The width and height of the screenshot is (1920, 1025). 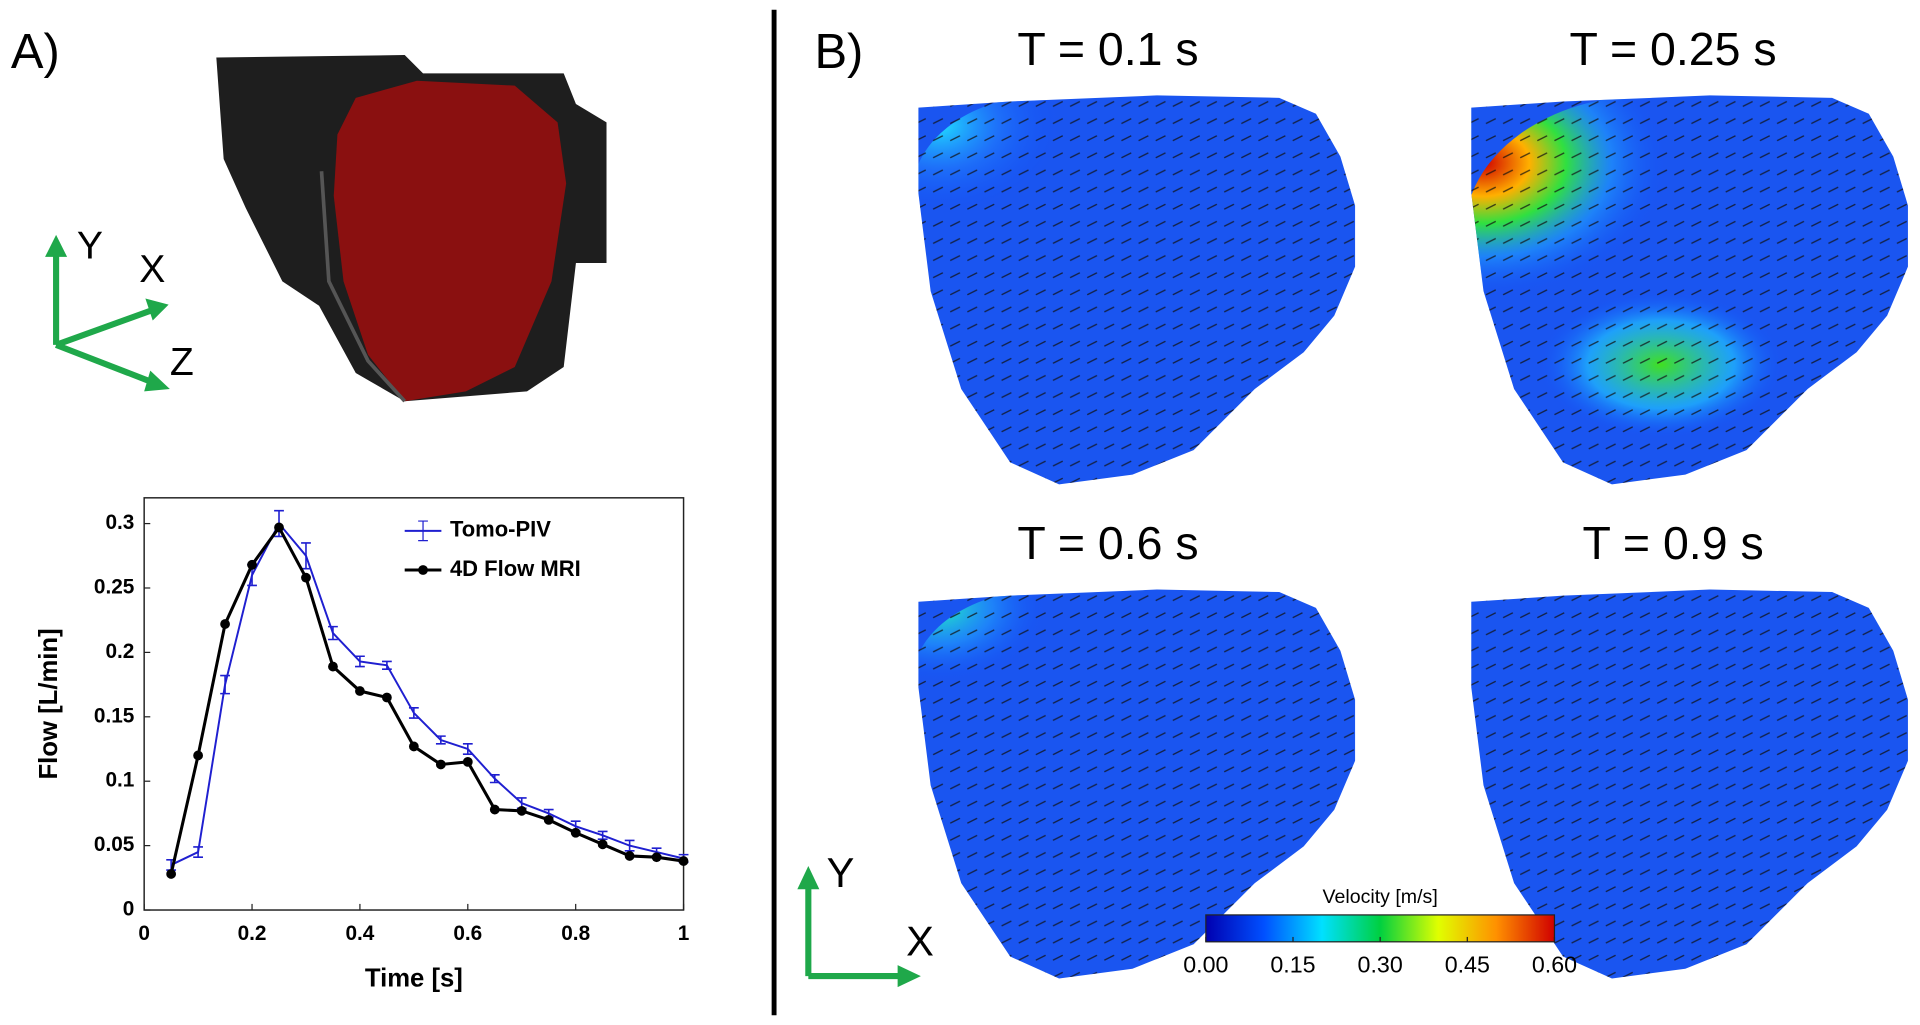 What do you see at coordinates (1672, 543) in the screenshot?
I see `snapshot-title: T = 0.9 s` at bounding box center [1672, 543].